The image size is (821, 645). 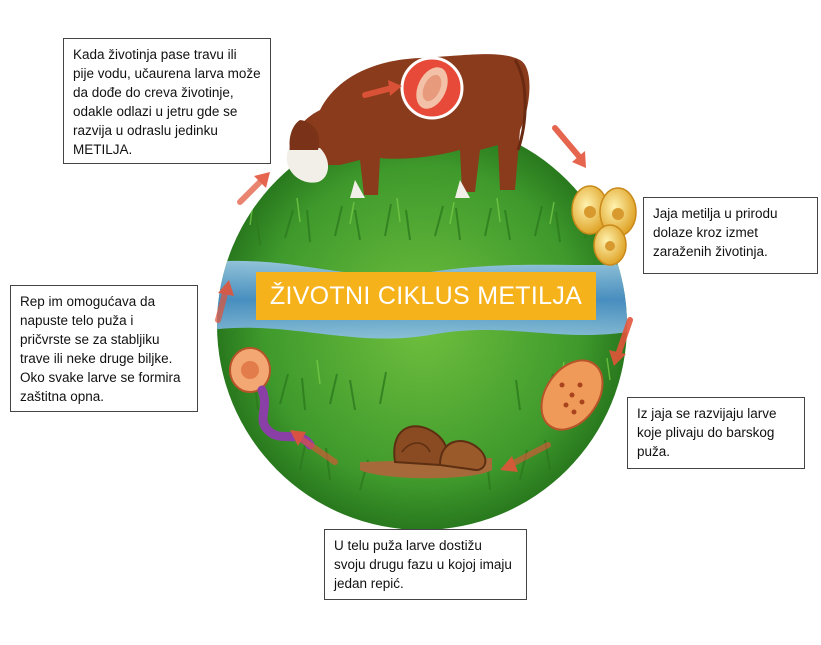 I want to click on larva-illustration, so click(x=572, y=395).